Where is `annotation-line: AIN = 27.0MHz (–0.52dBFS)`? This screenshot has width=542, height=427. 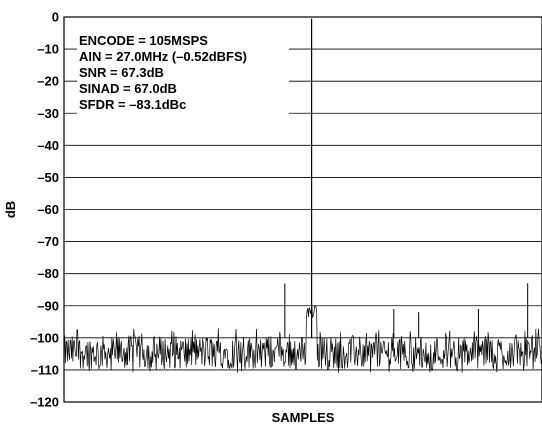 annotation-line: AIN = 27.0MHz (–0.52dBFS) is located at coordinates (163, 56).